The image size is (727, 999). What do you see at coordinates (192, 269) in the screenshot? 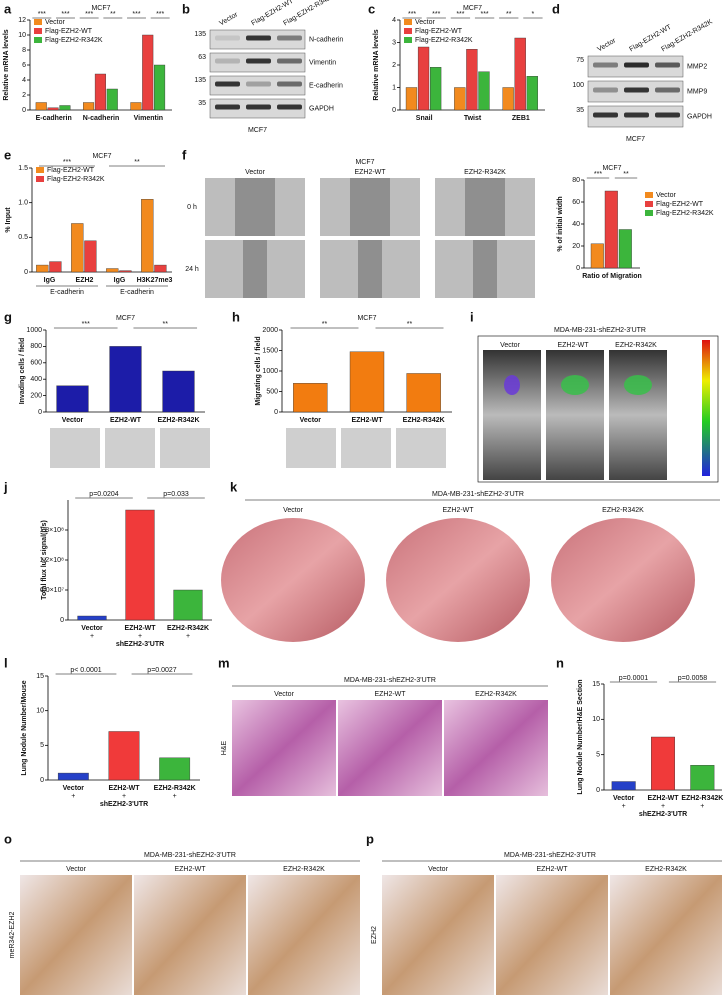
I see `time-label: 24 h` at bounding box center [192, 269].